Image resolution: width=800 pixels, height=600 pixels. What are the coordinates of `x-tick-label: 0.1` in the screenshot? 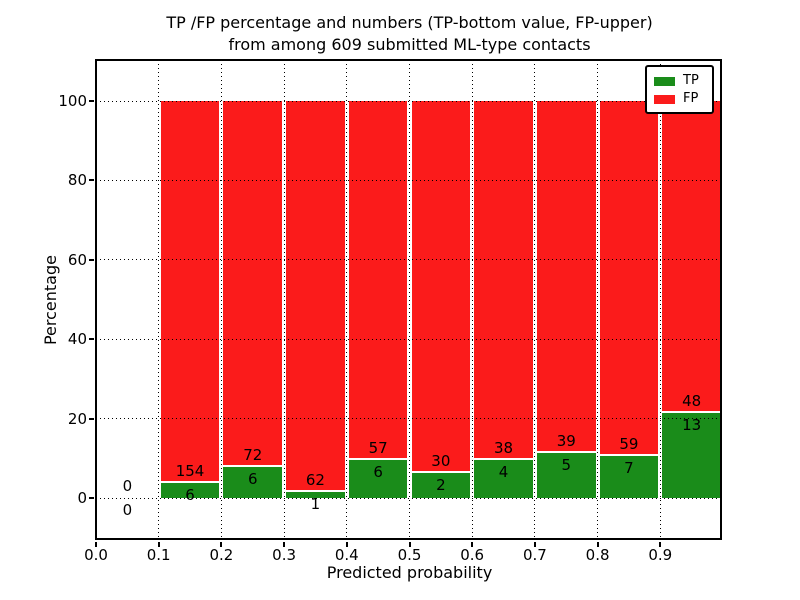 It's located at (158, 555).